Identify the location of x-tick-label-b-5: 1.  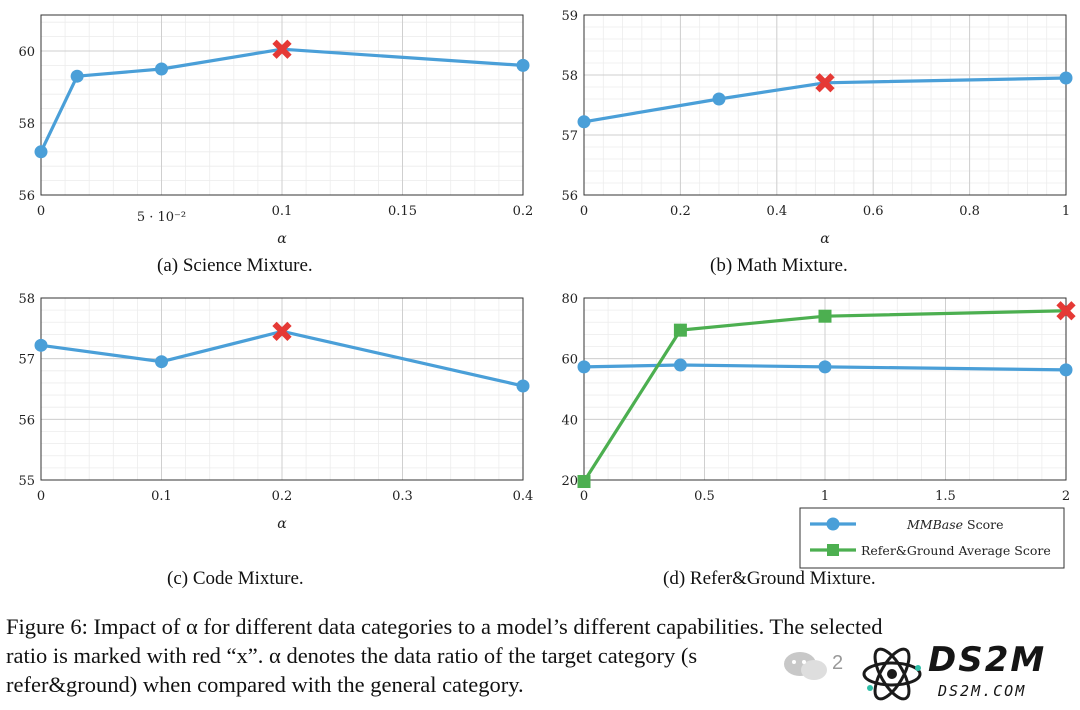
(1066, 211).